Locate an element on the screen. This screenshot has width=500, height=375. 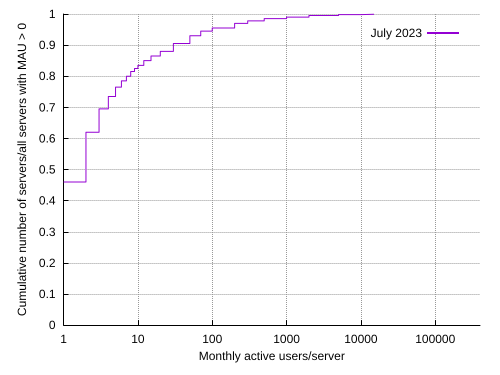
x-tick-label: 10000 is located at coordinates (361, 339).